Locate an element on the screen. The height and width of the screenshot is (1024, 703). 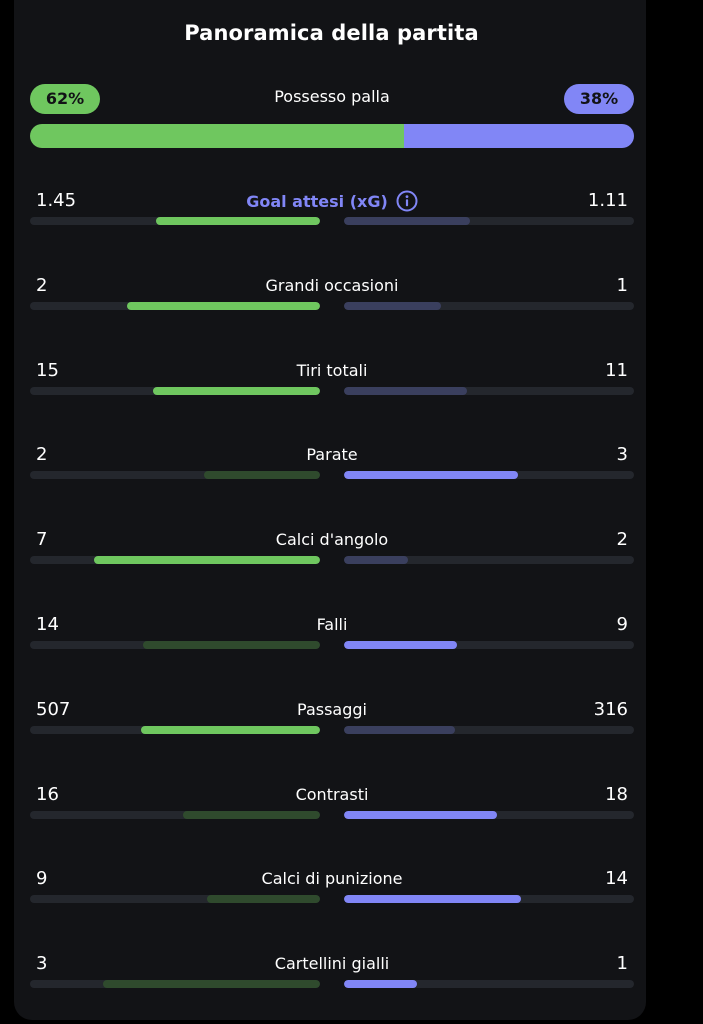
stat-away-value: 1.11 is located at coordinates (607, 200).